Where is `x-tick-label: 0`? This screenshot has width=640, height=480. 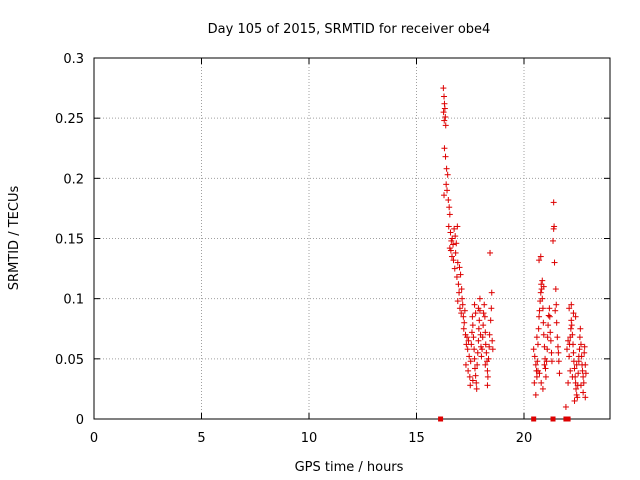 x-tick-label: 0 is located at coordinates (94, 438).